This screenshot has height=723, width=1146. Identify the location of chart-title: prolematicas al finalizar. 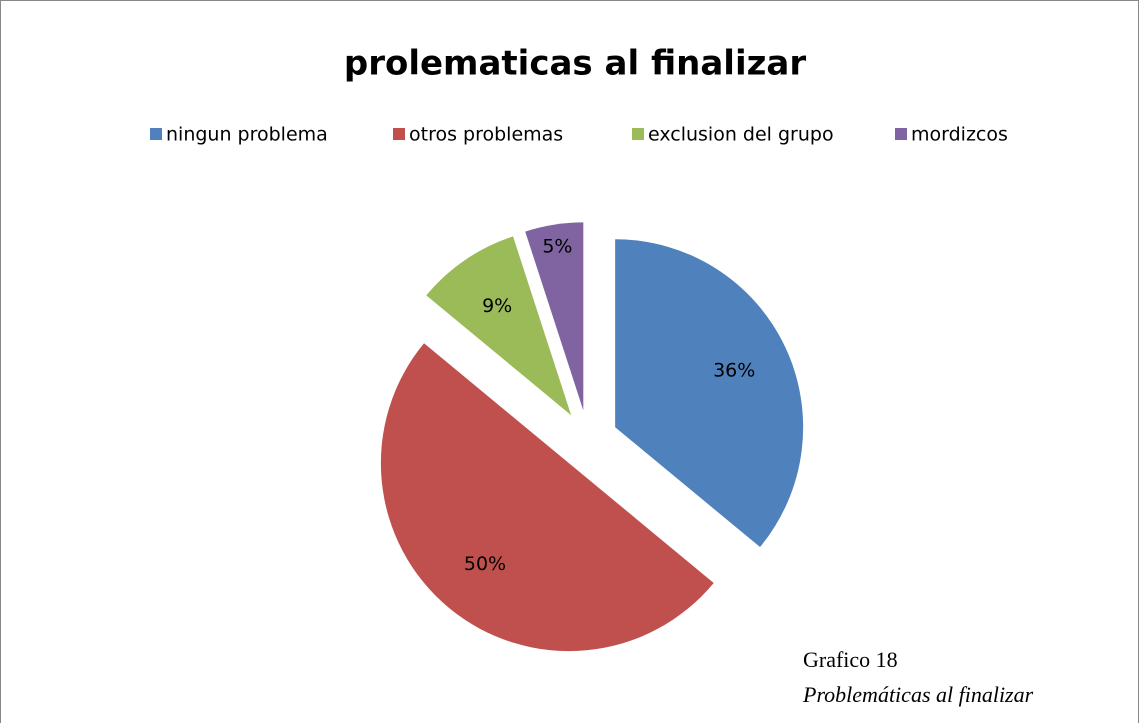
(575, 64).